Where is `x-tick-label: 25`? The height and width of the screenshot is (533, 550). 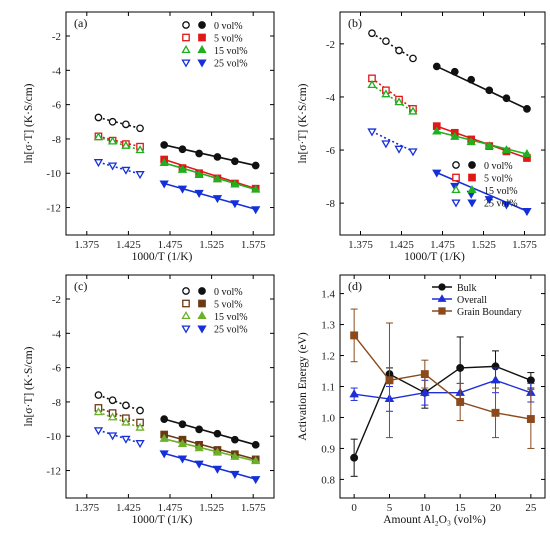 x-tick-label: 25 is located at coordinates (531, 508).